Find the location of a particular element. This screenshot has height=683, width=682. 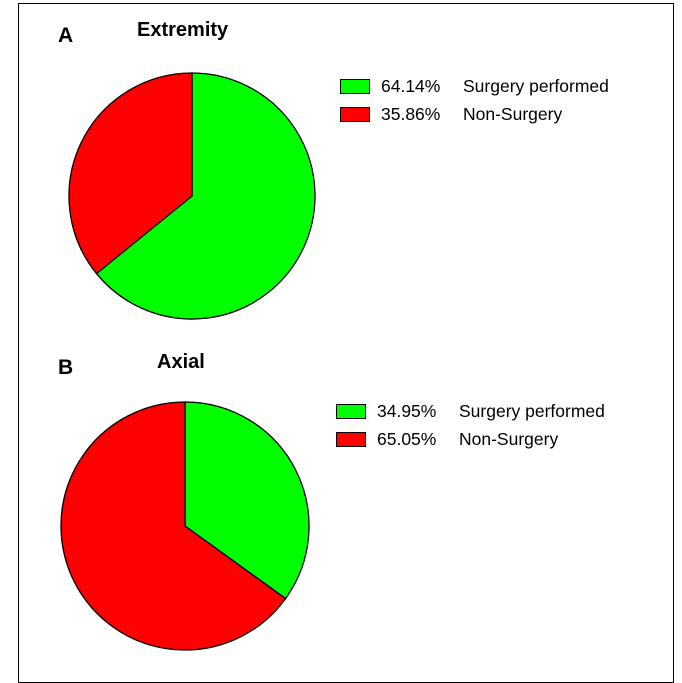

legend: 64.14% Surgery performed 35.86% Non-Surgery is located at coordinates (474, 100).